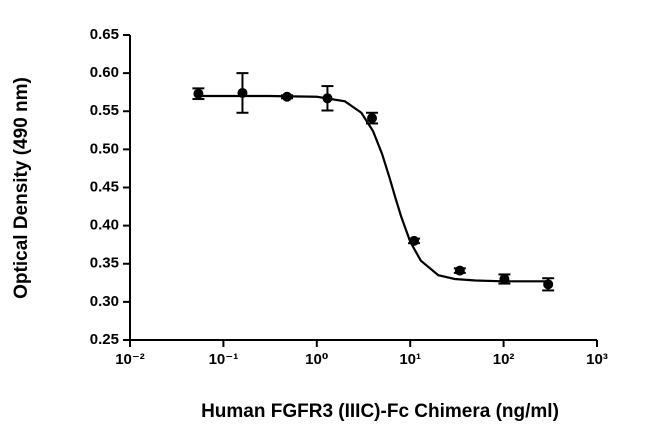 This screenshot has height=438, width=650. What do you see at coordinates (104, 186) in the screenshot?
I see `y-tick-label: 0.45` at bounding box center [104, 186].